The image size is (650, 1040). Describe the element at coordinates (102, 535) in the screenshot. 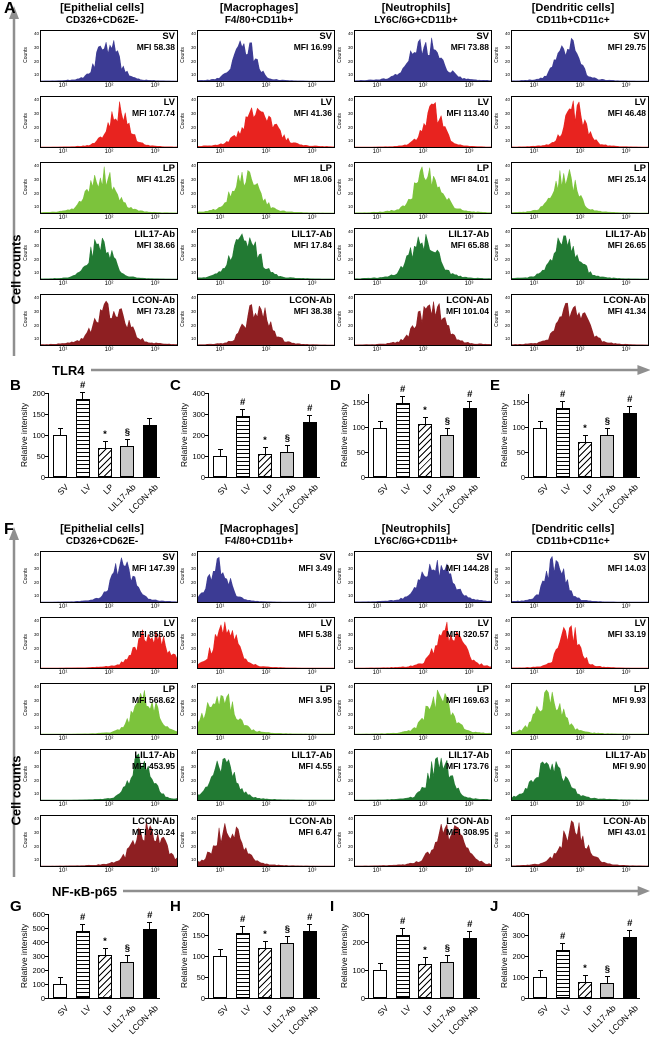

I see `column-header: [Epithelial cells] CD326+CD62E-` at that location.